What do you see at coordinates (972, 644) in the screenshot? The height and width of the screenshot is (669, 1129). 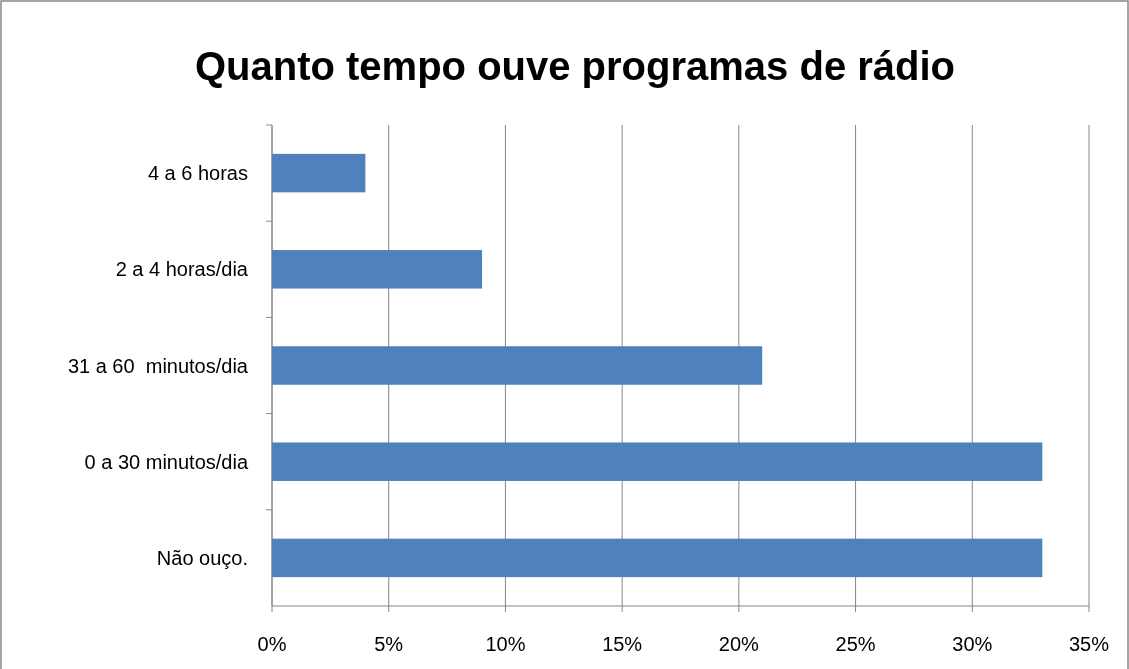 I see `x-tick-label: 30%` at bounding box center [972, 644].